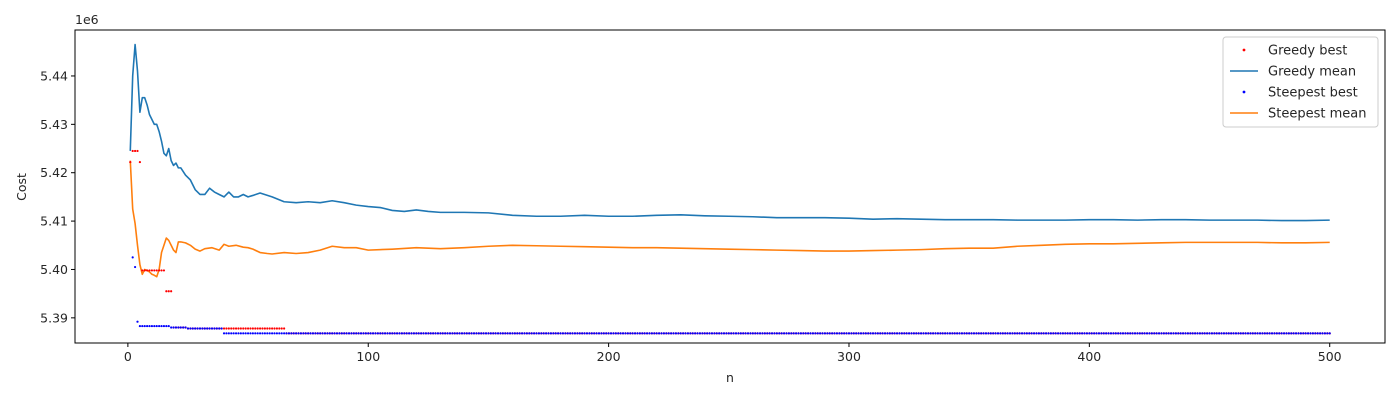  Describe the element at coordinates (21, 187) in the screenshot. I see `y-axis-label: Cost` at that location.